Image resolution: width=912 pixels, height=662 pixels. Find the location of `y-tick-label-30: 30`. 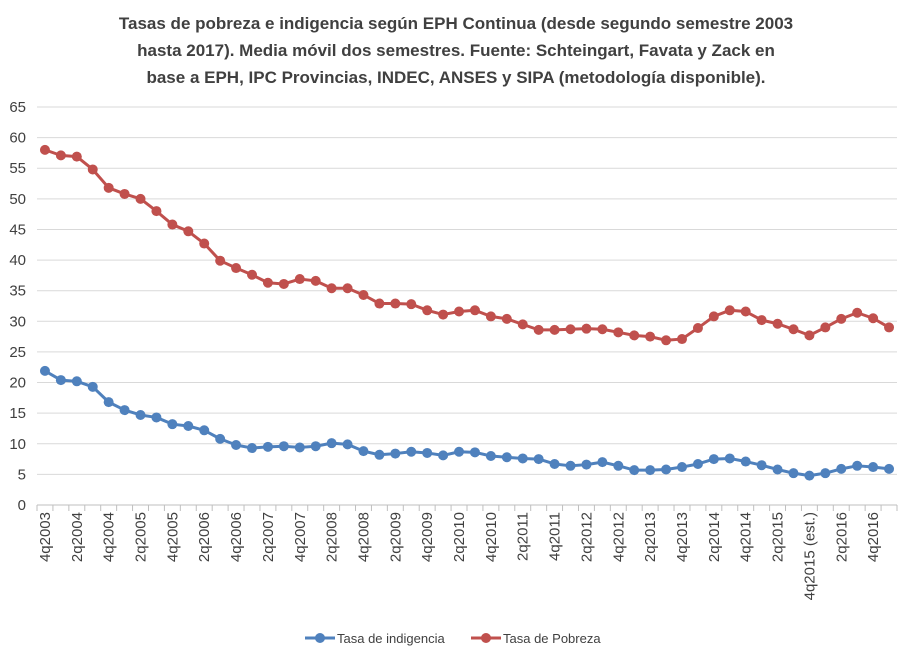

y-tick-label-30: 30 is located at coordinates (17, 321).